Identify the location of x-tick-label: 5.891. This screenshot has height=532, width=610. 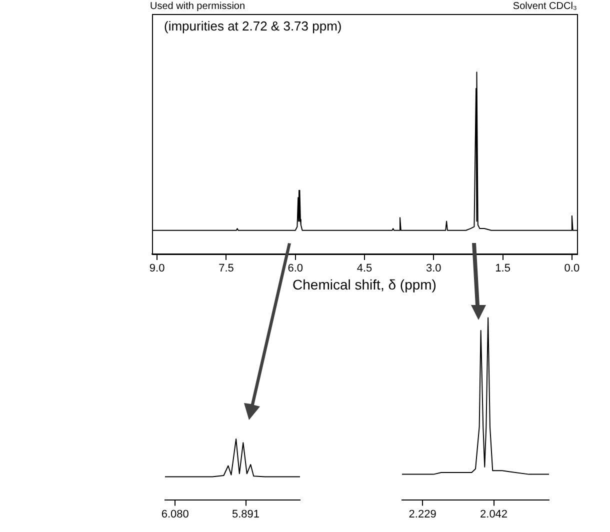
(246, 514).